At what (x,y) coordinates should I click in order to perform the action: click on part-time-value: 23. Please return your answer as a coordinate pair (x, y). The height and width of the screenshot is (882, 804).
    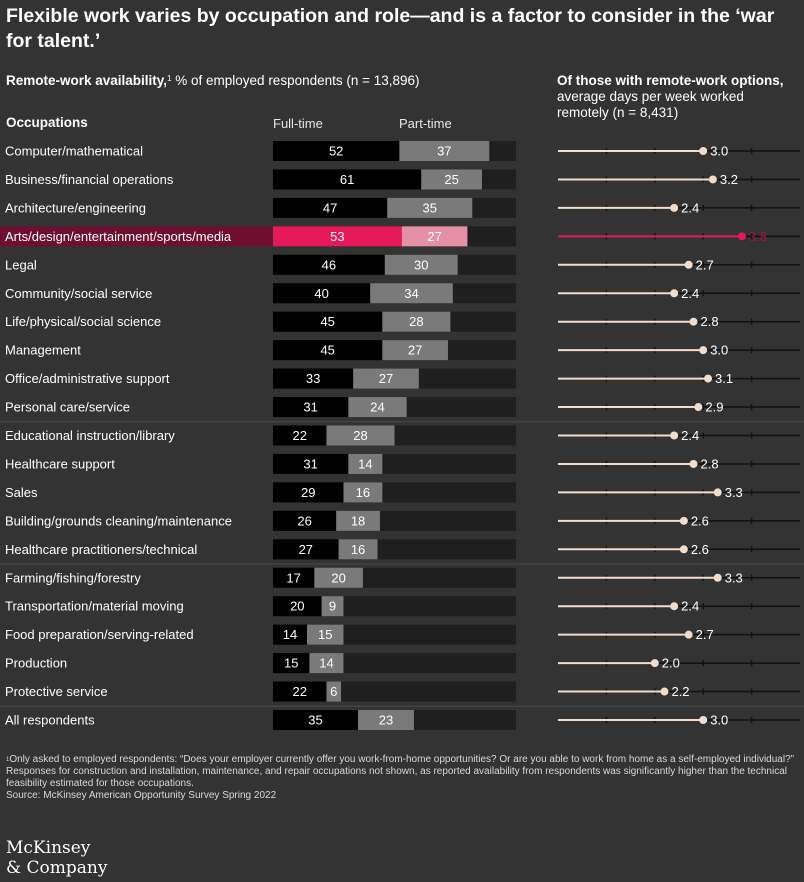
    Looking at the image, I should click on (386, 720).